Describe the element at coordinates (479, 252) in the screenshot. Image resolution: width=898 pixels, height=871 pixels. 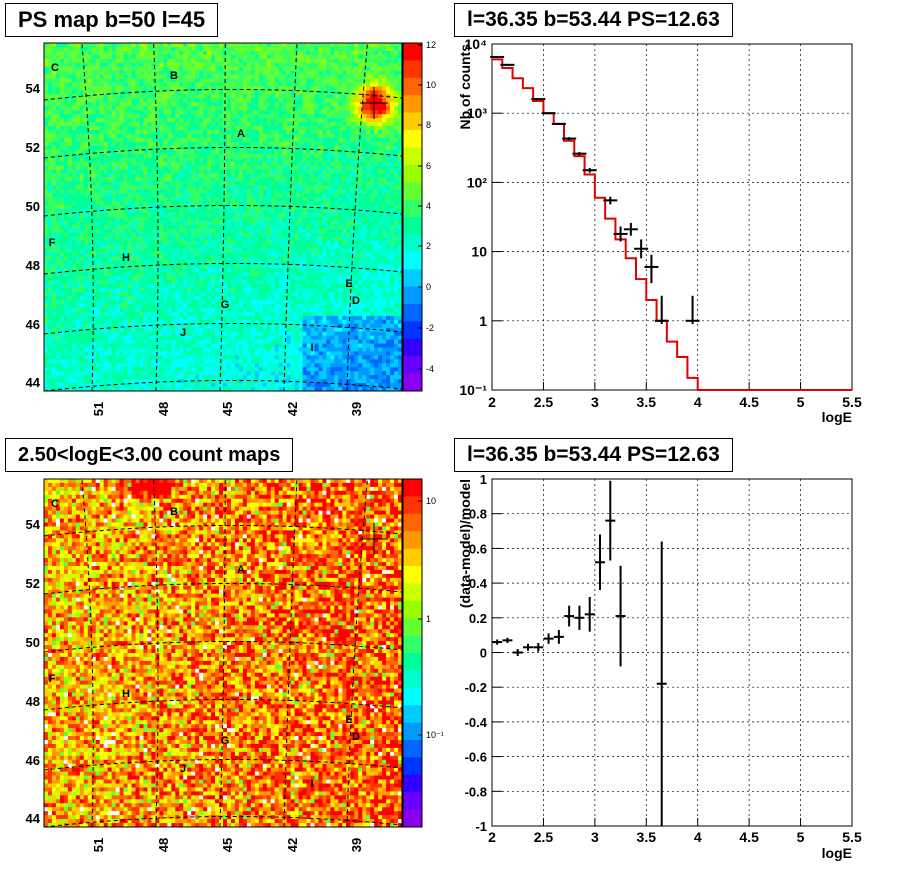
I see `y-tick-label: 10` at that location.